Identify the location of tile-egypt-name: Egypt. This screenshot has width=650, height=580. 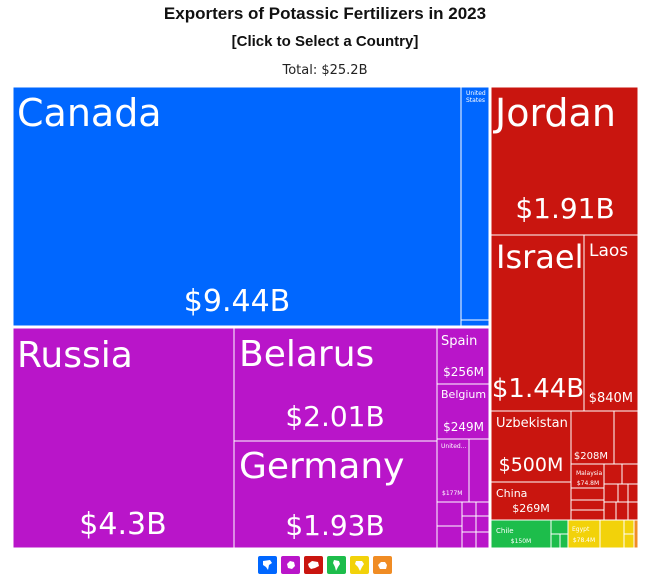
(581, 529).